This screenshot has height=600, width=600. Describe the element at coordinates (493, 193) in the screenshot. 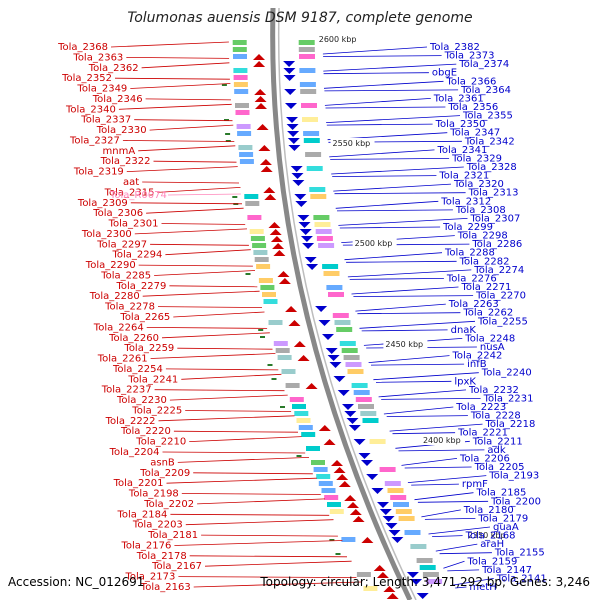

I see `gene-label: Tola_2313` at that location.